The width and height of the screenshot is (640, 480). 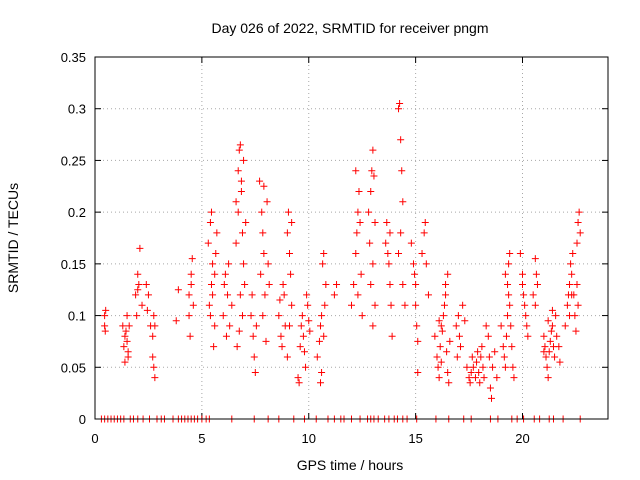 I want to click on y-tick-label: 0.1, so click(x=77, y=316).